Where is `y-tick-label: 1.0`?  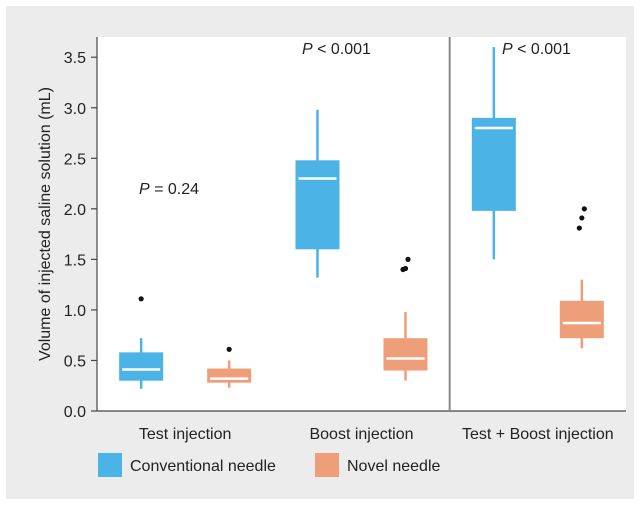
y-tick-label: 1.0 is located at coordinates (75, 311).